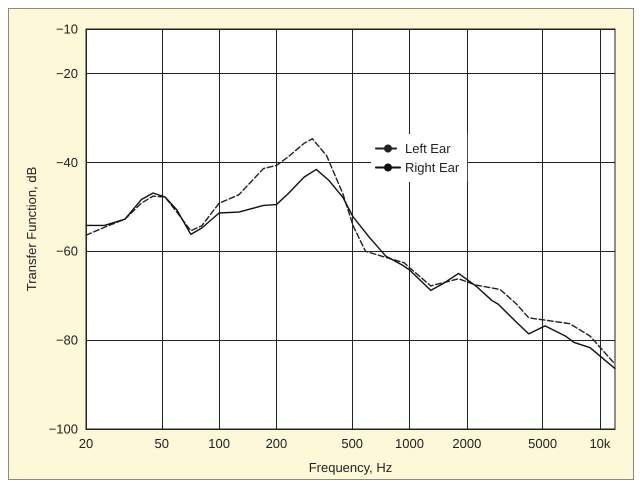  Describe the element at coordinates (467, 443) in the screenshot. I see `x-tick-label: 2000` at that location.